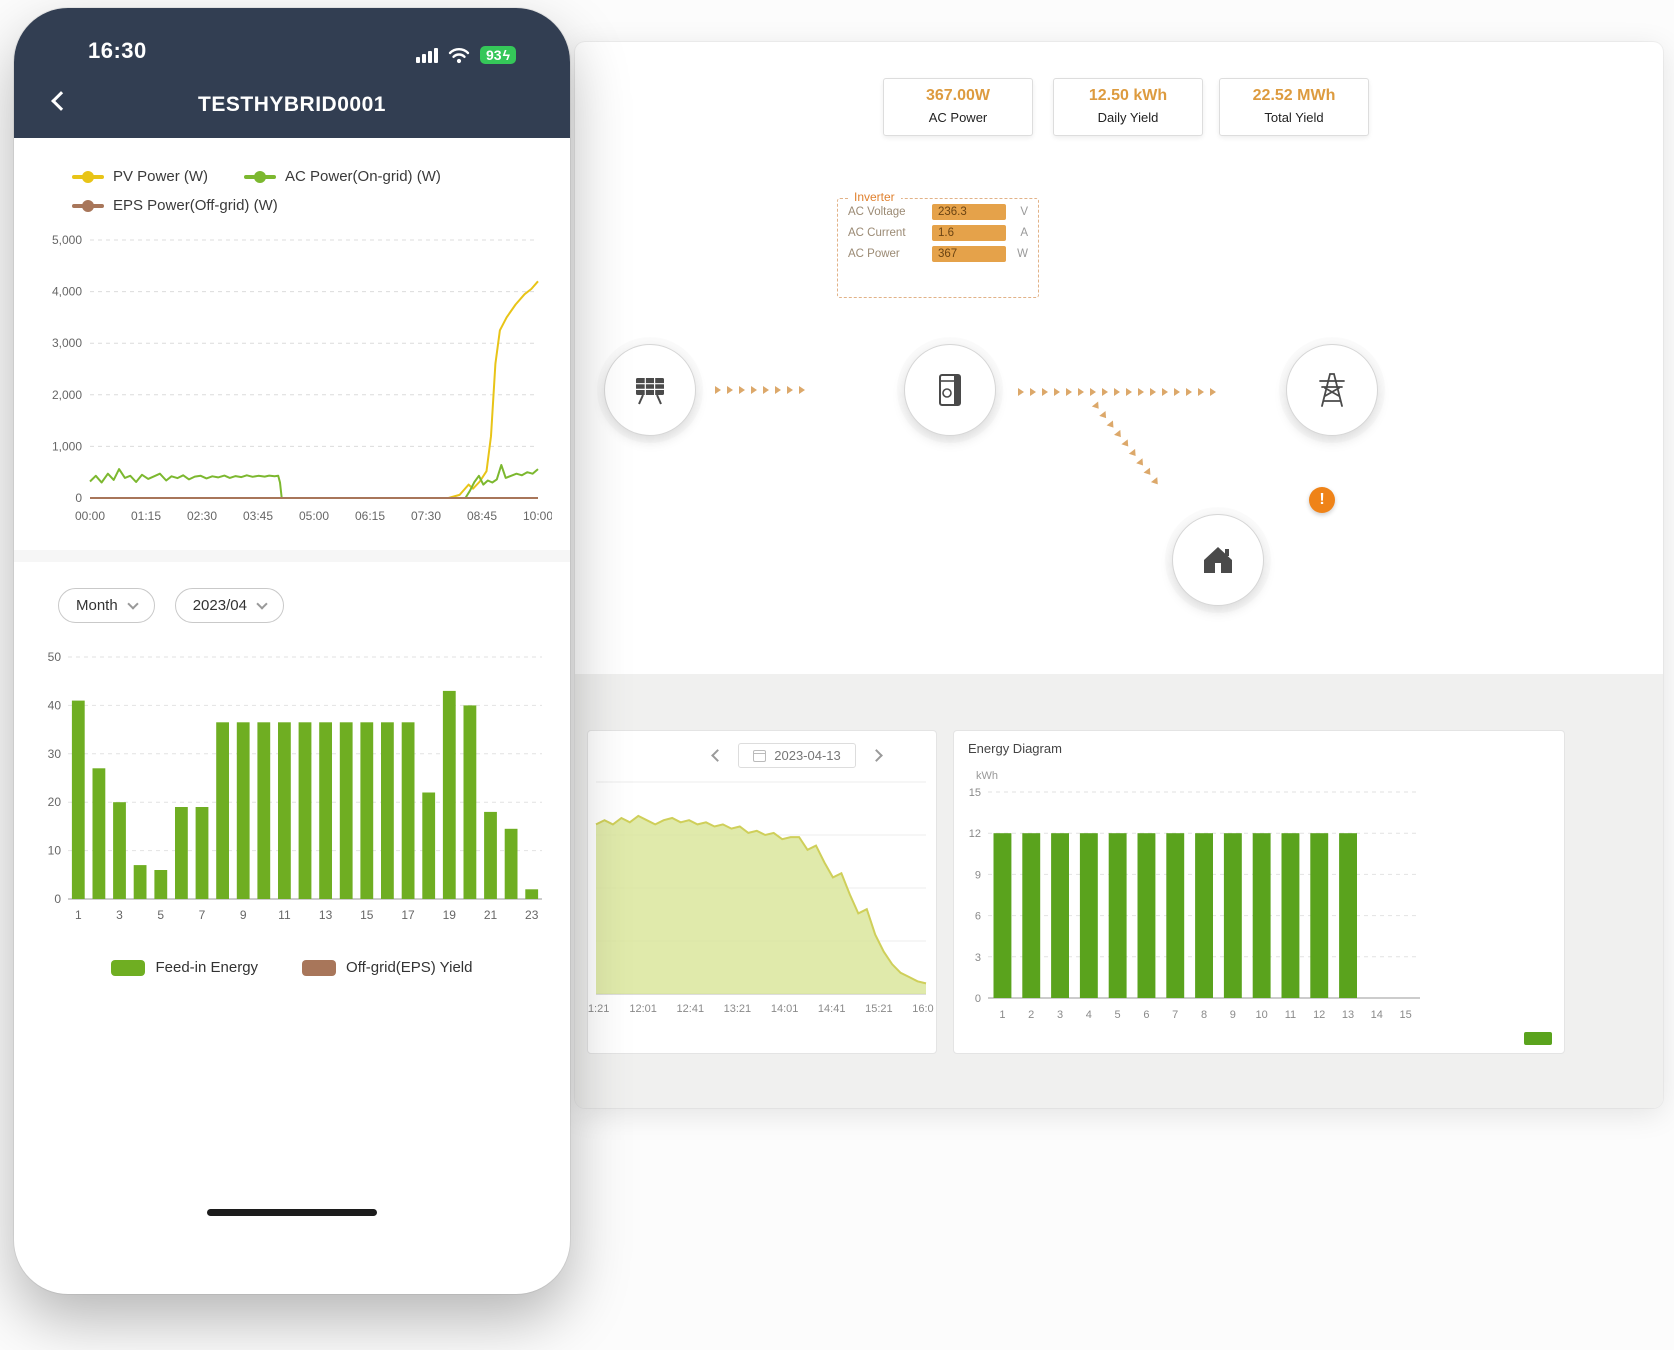 The image size is (1674, 1350). I want to click on svg-text: 40, so click(55, 705).